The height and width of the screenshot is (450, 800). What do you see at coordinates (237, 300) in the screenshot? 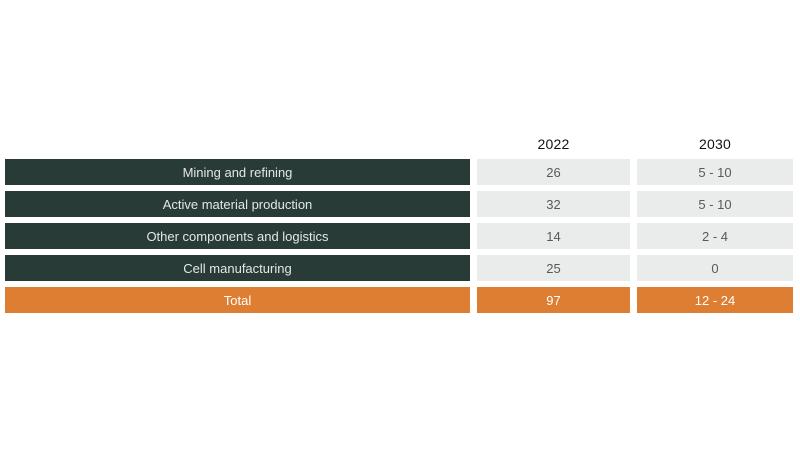
I see `total-label: Total` at bounding box center [237, 300].